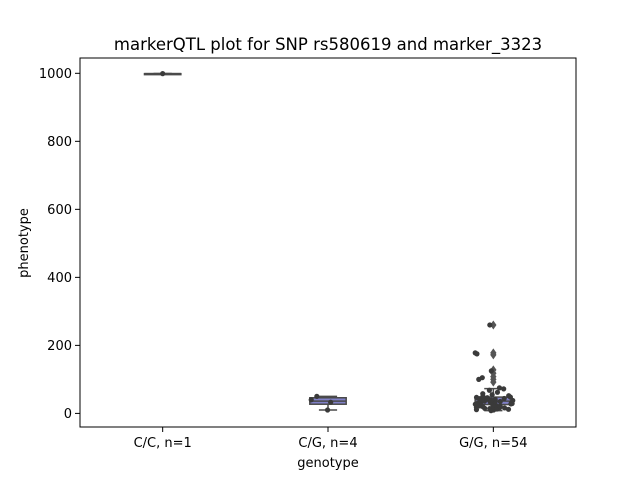  What do you see at coordinates (163, 443) in the screenshot?
I see `x-tick-label: C/C, n=1` at bounding box center [163, 443].